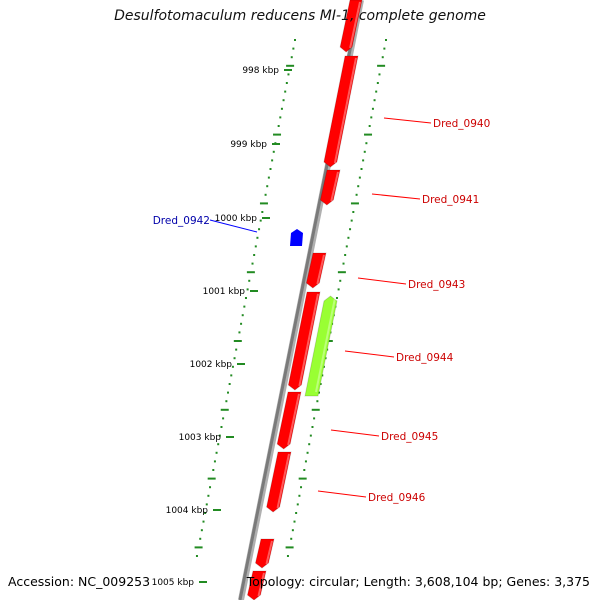 Image resolution: width=600 pixels, height=600 pixels. Describe the element at coordinates (187, 511) in the screenshot. I see `kbp-tick-label: 1004 kbp` at that location.